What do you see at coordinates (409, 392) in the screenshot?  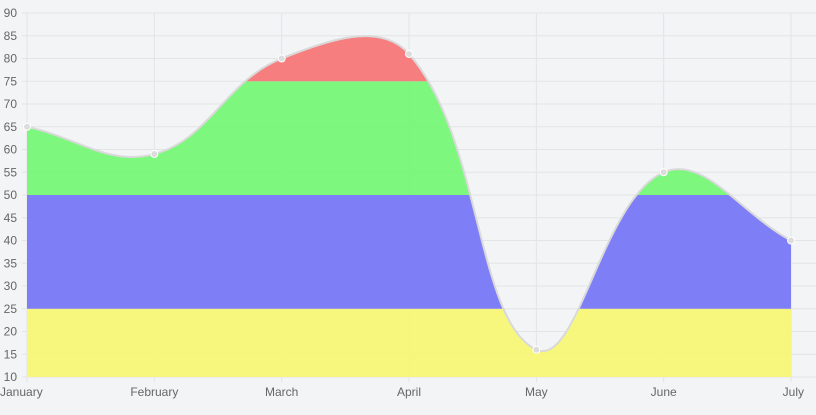 I see `x-tick-label: April` at bounding box center [409, 392].